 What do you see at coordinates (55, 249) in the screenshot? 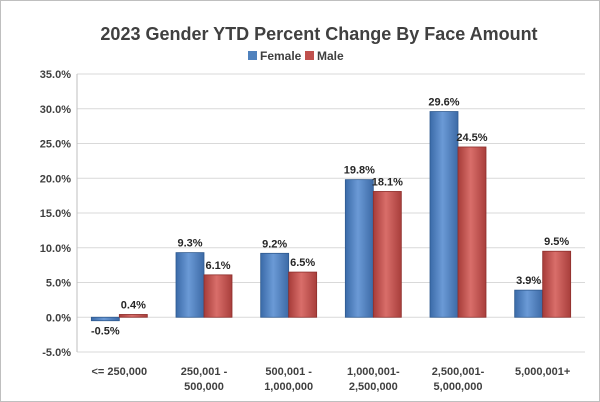
I see `y-tick-label: 10.0%` at bounding box center [55, 249].